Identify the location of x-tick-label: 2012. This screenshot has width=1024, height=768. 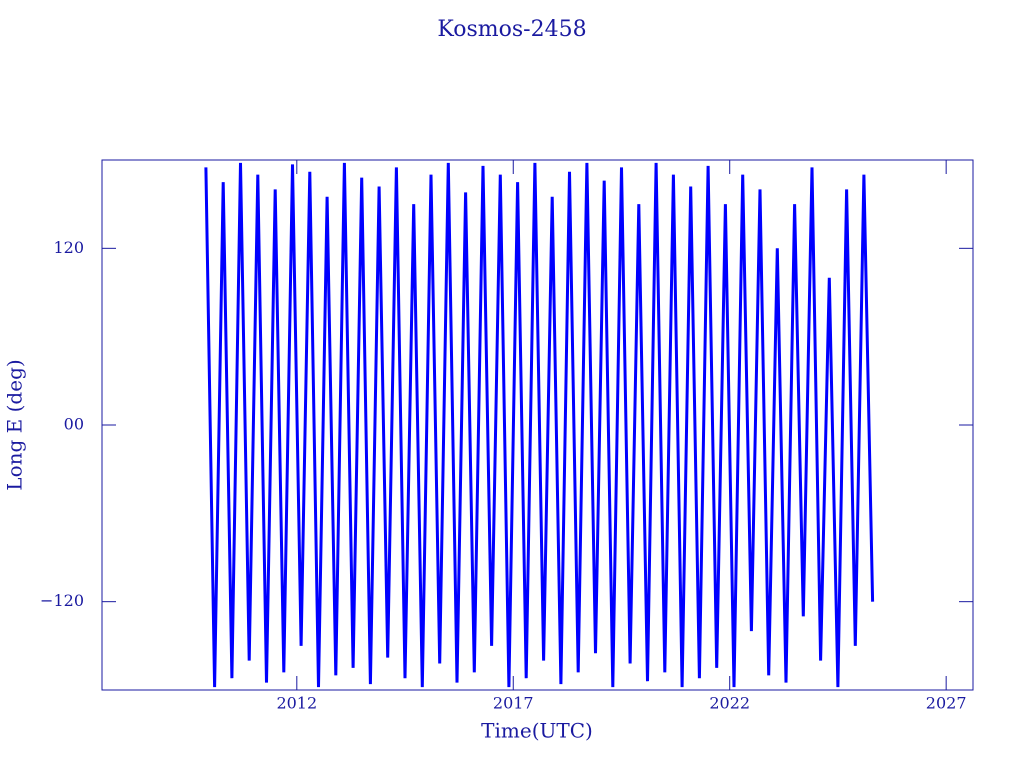
(296, 703).